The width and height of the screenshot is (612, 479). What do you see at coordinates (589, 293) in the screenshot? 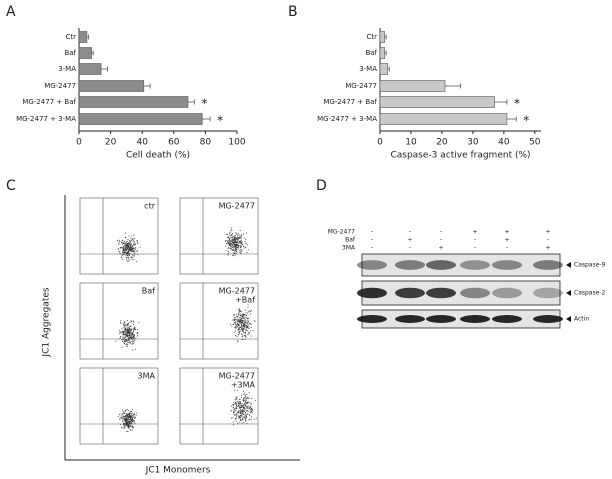
I see `band-label: Caspase-2` at bounding box center [589, 293].